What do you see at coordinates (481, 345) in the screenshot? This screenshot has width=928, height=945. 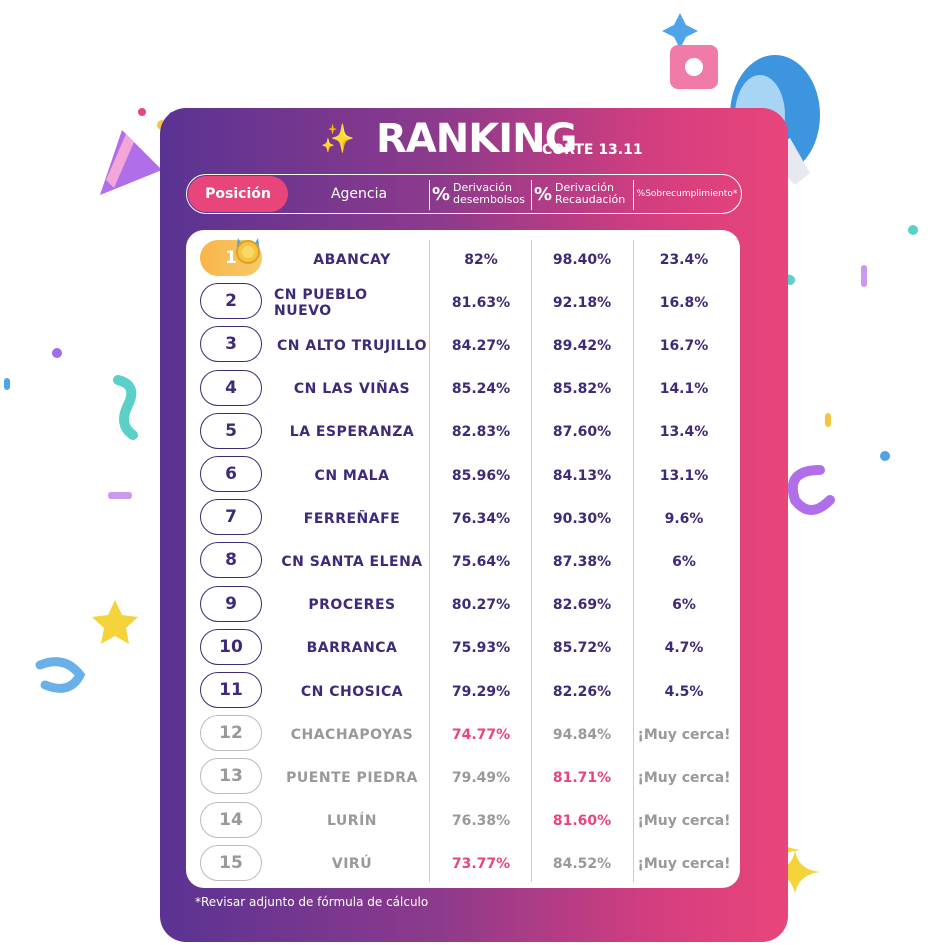 I see `desembolsos-cell: 84.27%` at bounding box center [481, 345].